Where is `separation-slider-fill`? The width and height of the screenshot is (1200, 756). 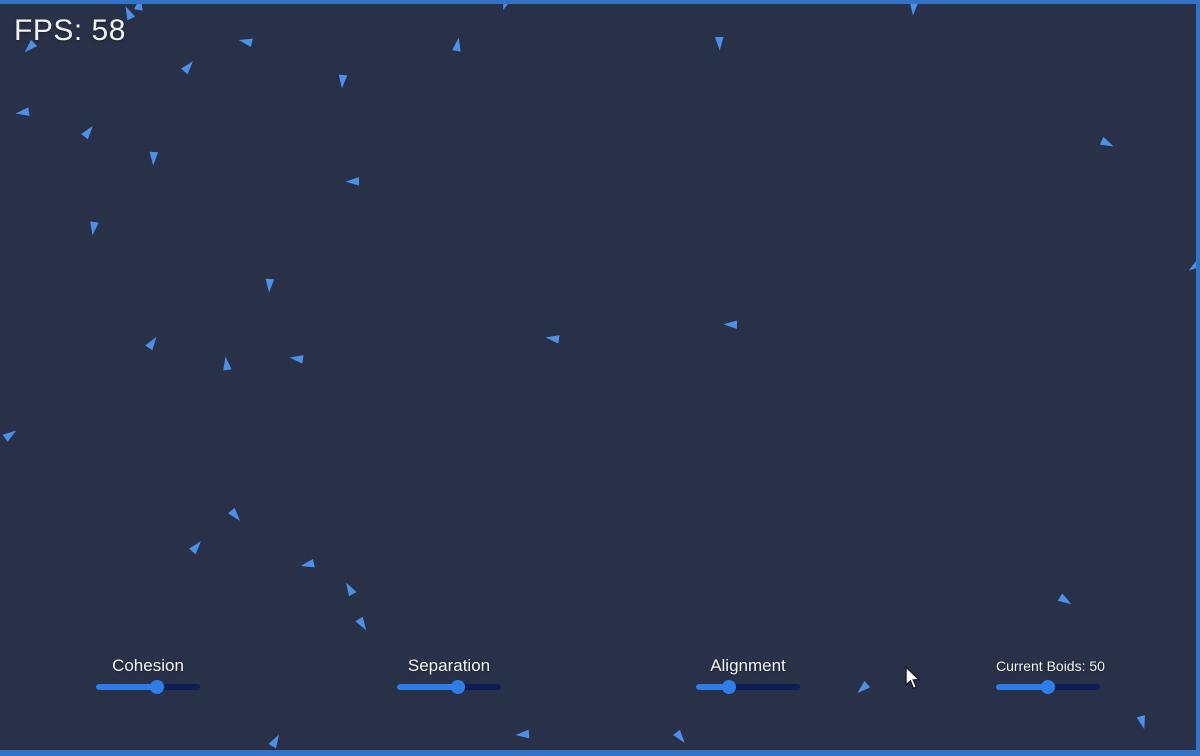
separation-slider-fill is located at coordinates (428, 687).